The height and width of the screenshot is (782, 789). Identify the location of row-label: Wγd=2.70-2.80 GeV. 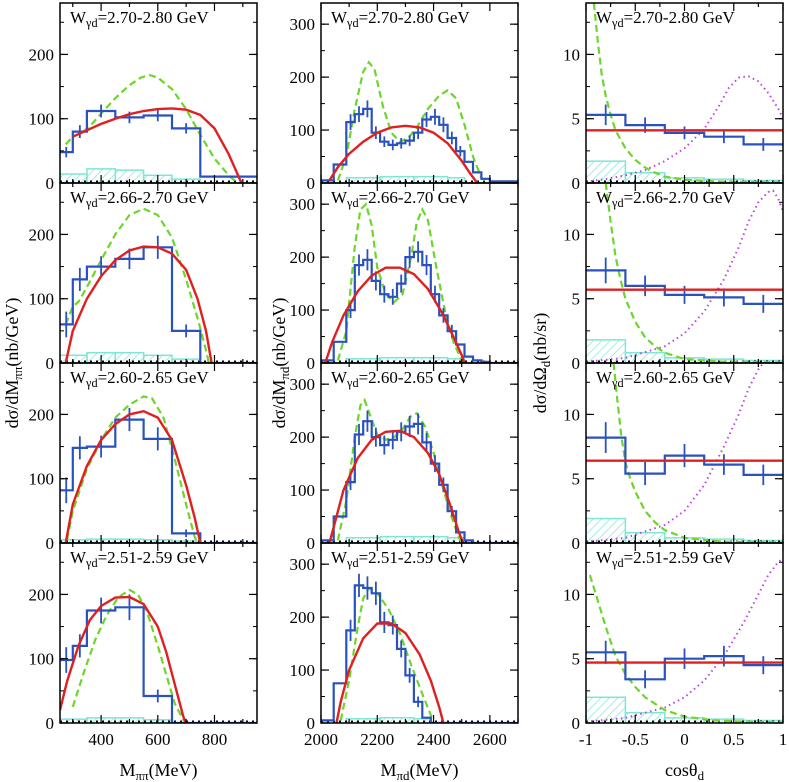
(400, 19).